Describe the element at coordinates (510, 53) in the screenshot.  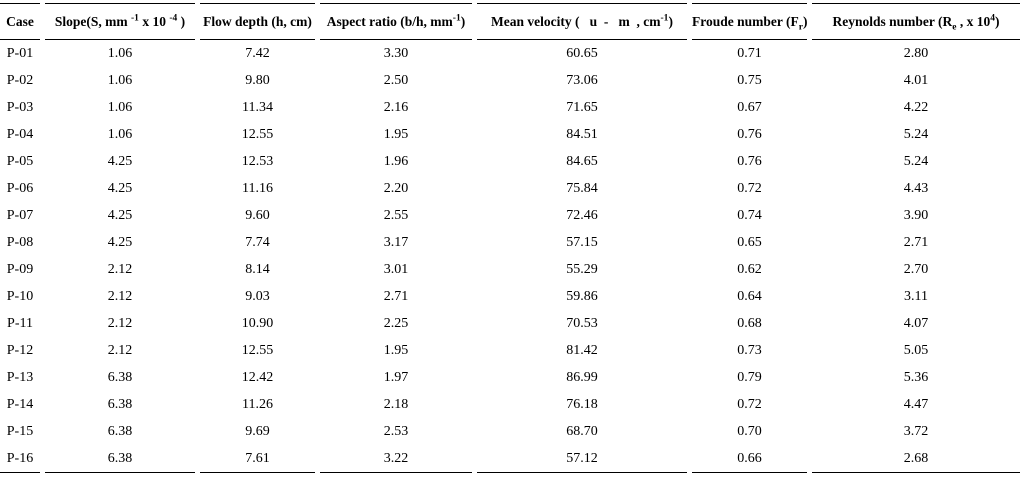
I see `table-row: P-01 1.06 7.42 3.30 60.65 0.71 2.80` at that location.